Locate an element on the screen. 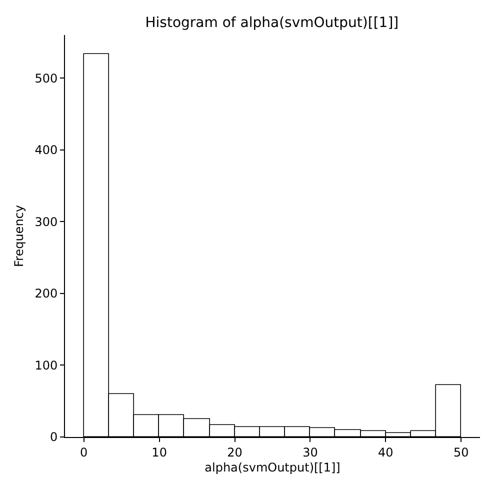 The height and width of the screenshot is (490, 490). y-tick-label: 100 is located at coordinates (46, 365).